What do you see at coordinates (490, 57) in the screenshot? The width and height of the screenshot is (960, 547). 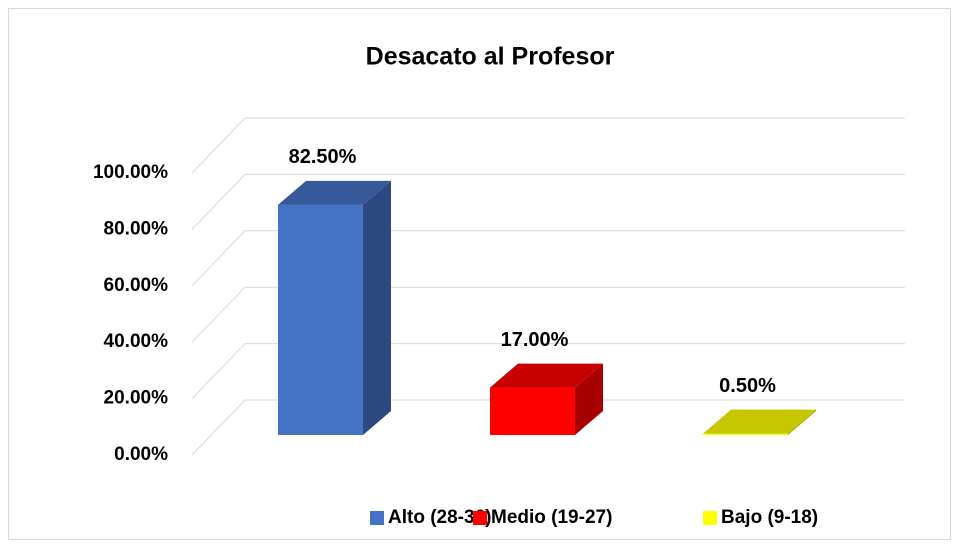 I see `chart-title: Desacato al Profesor` at bounding box center [490, 57].